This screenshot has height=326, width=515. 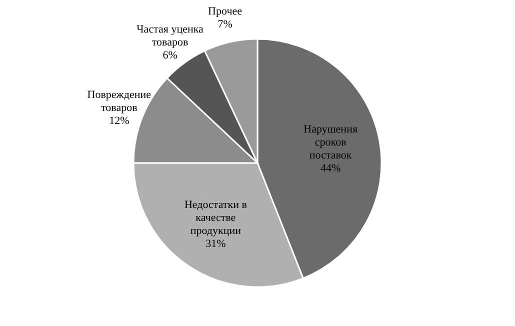 I want to click on data-label: 7%, so click(x=225, y=24).